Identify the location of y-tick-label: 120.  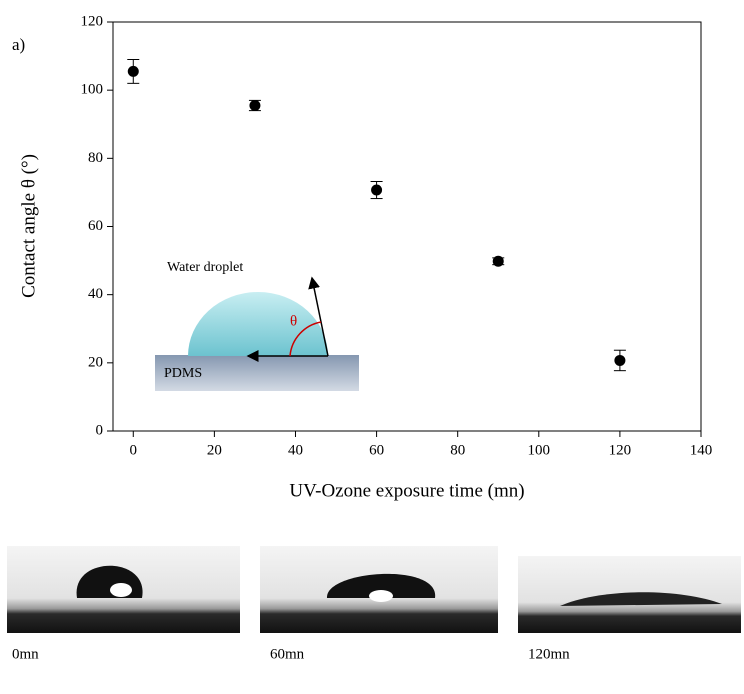
(92, 21).